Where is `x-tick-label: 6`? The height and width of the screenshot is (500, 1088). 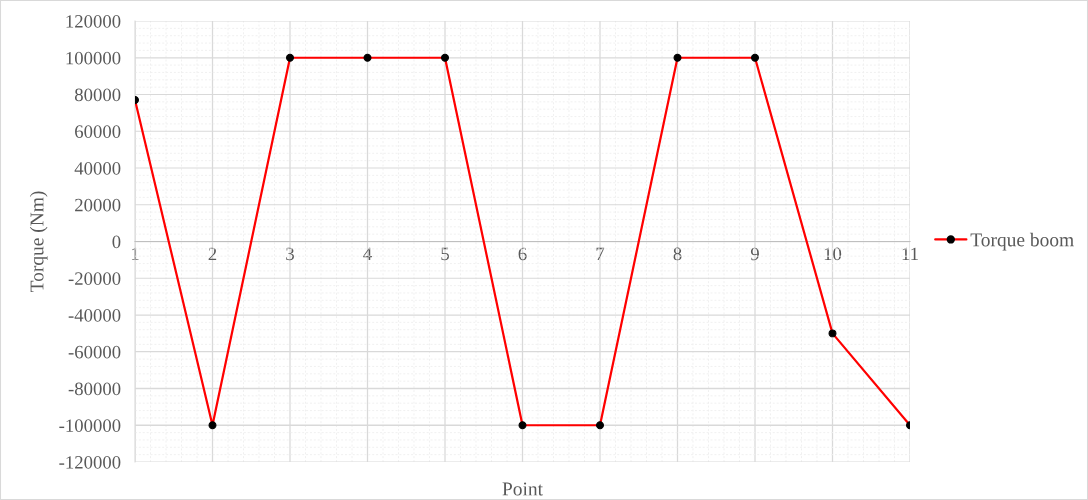
x-tick-label: 6 is located at coordinates (522, 254).